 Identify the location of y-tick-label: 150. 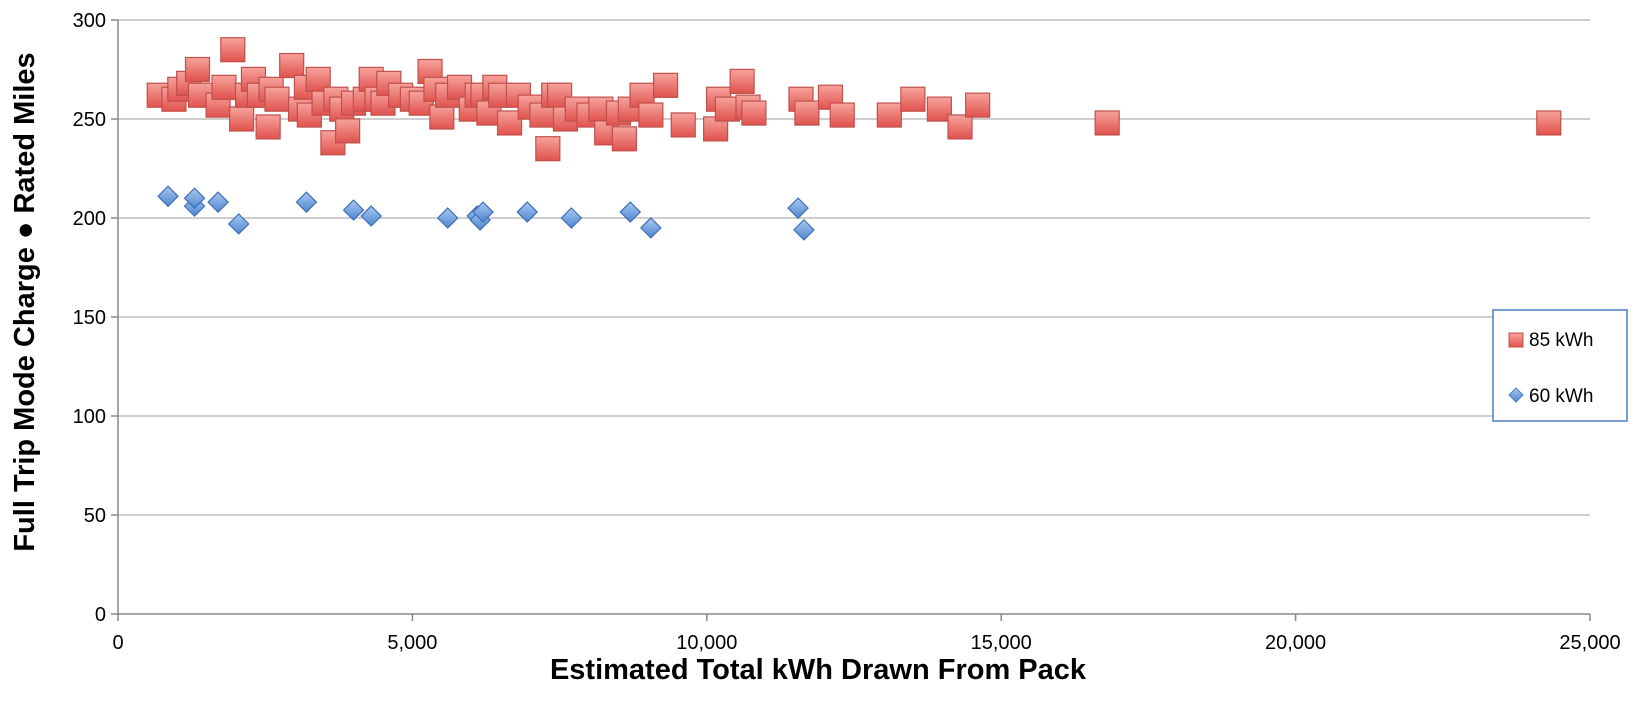
(89, 318).